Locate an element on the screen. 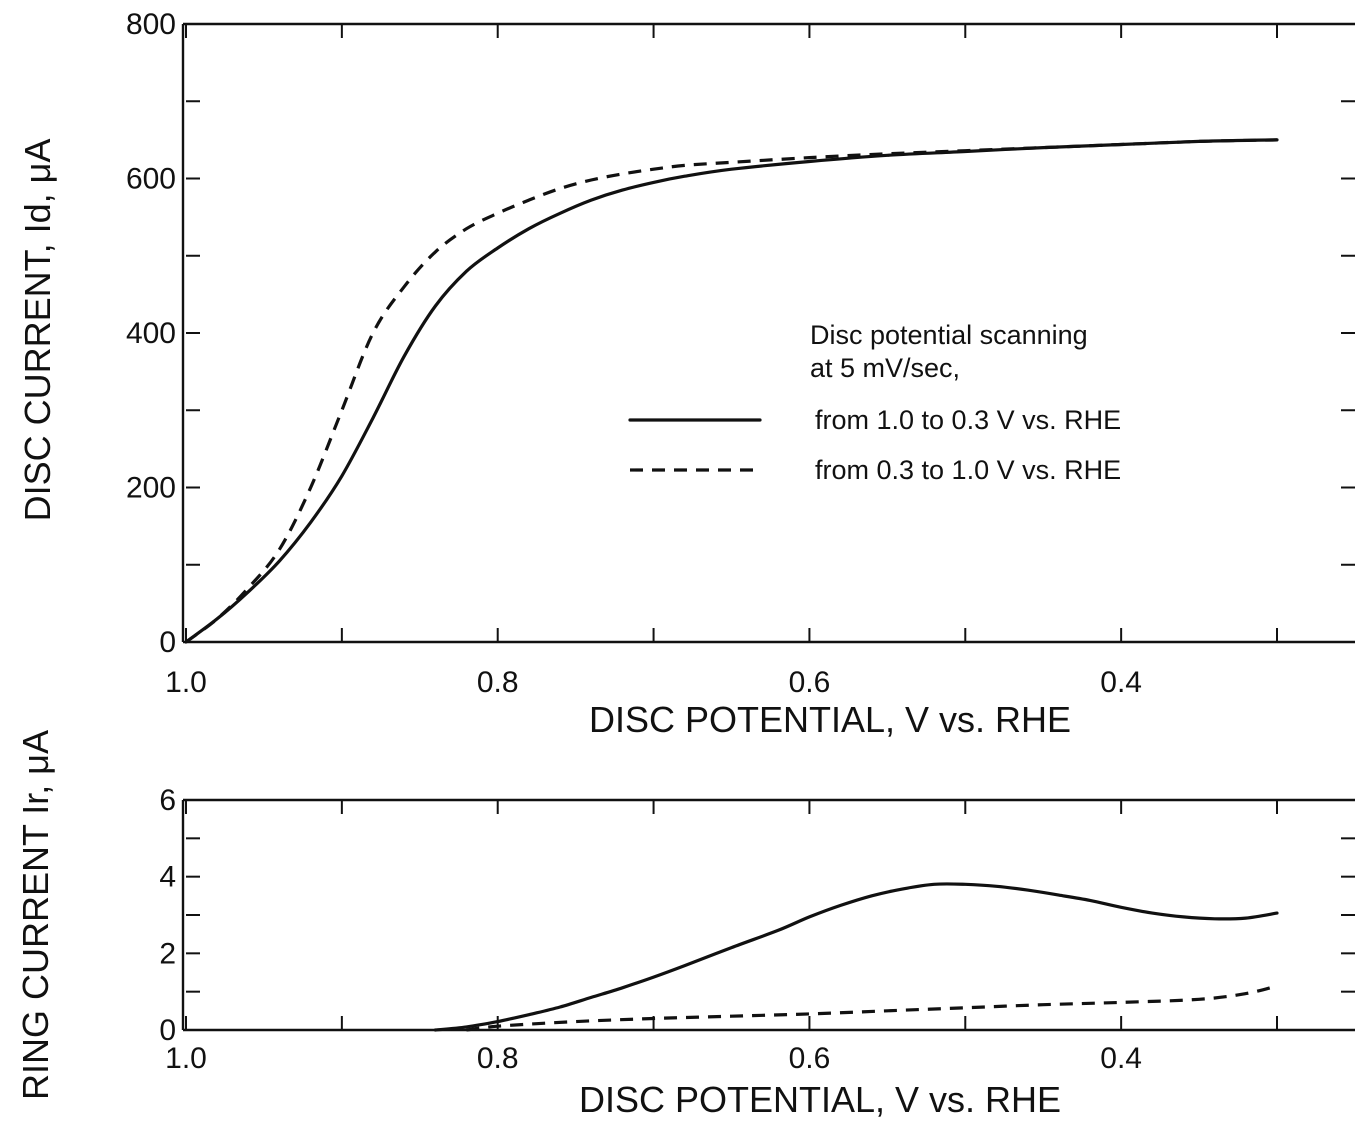 The height and width of the screenshot is (1124, 1355). disc-x-tick-label: 0.8 is located at coordinates (498, 682).